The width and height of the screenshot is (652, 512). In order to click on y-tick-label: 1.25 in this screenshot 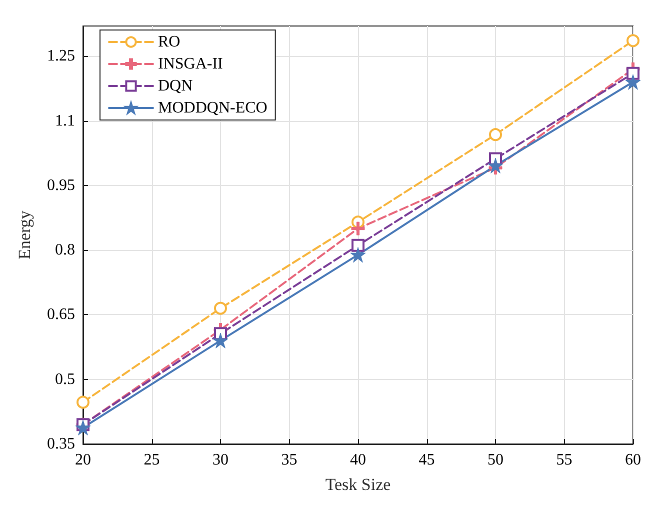, I will do `click(61, 56)`.